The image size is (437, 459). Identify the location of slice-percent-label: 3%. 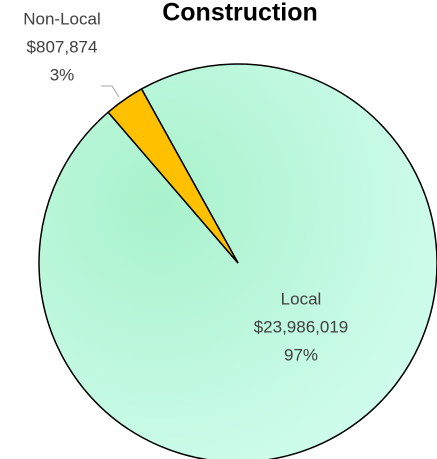
(62, 74).